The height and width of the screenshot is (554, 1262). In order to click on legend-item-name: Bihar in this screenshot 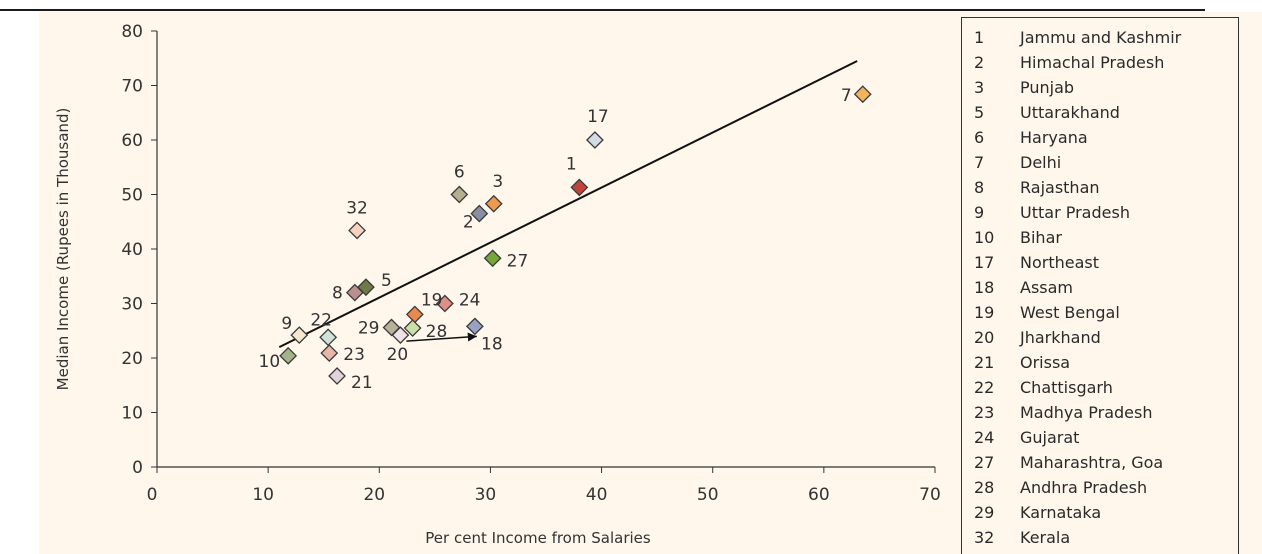, I will do `click(1041, 237)`.